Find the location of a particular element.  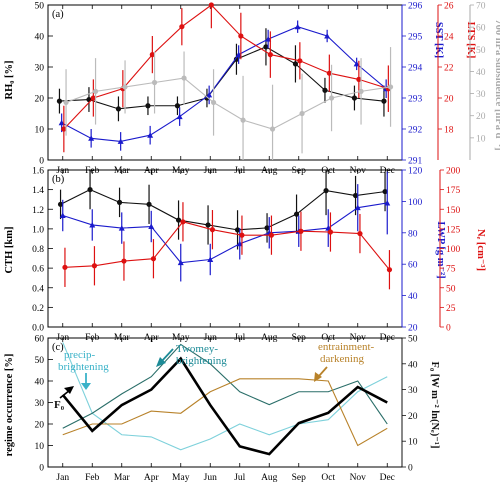

y-tick-label: 0.4 is located at coordinates (38, 289).